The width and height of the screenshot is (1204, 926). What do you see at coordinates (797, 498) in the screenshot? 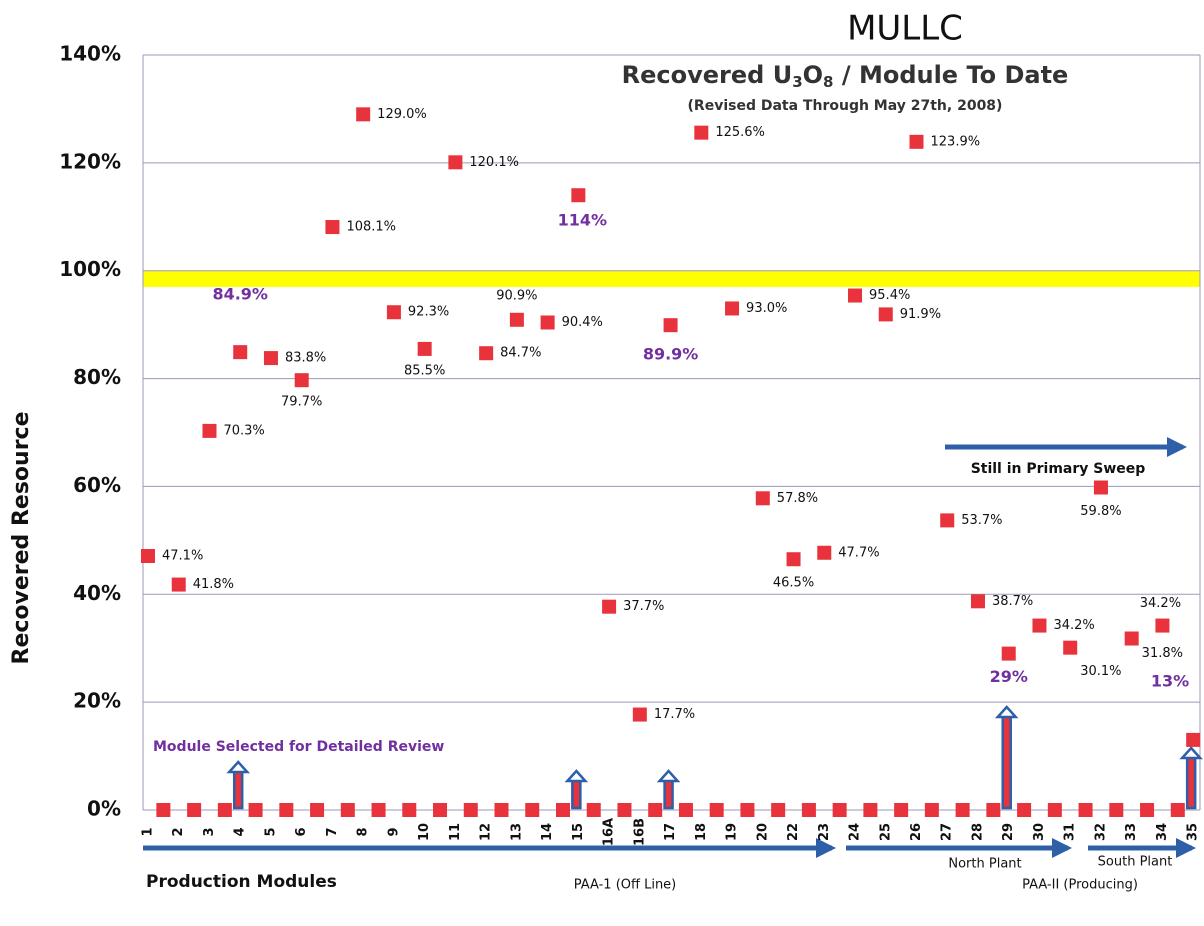
I see `data-label: 57.8%` at bounding box center [797, 498].